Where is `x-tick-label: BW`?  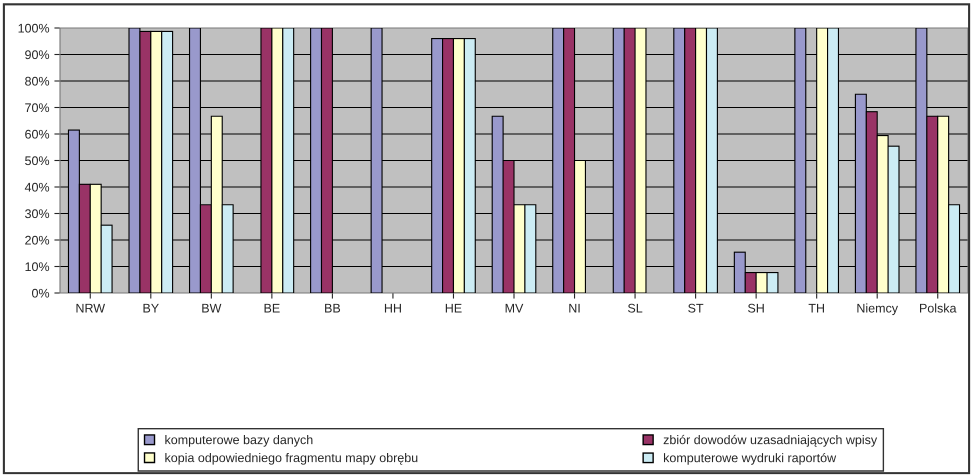 x-tick-label: BW is located at coordinates (212, 308).